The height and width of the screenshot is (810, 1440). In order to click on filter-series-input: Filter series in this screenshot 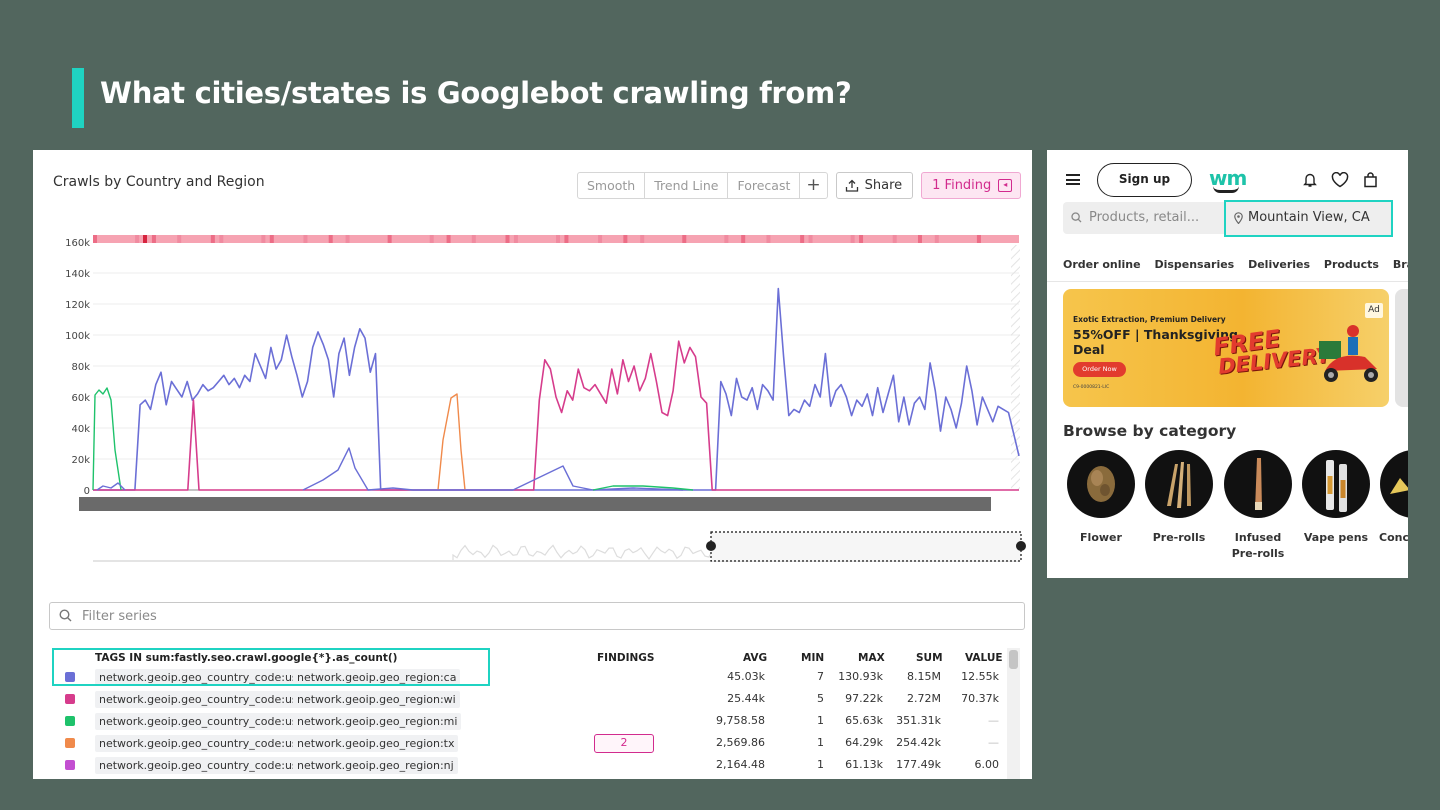, I will do `click(537, 616)`.